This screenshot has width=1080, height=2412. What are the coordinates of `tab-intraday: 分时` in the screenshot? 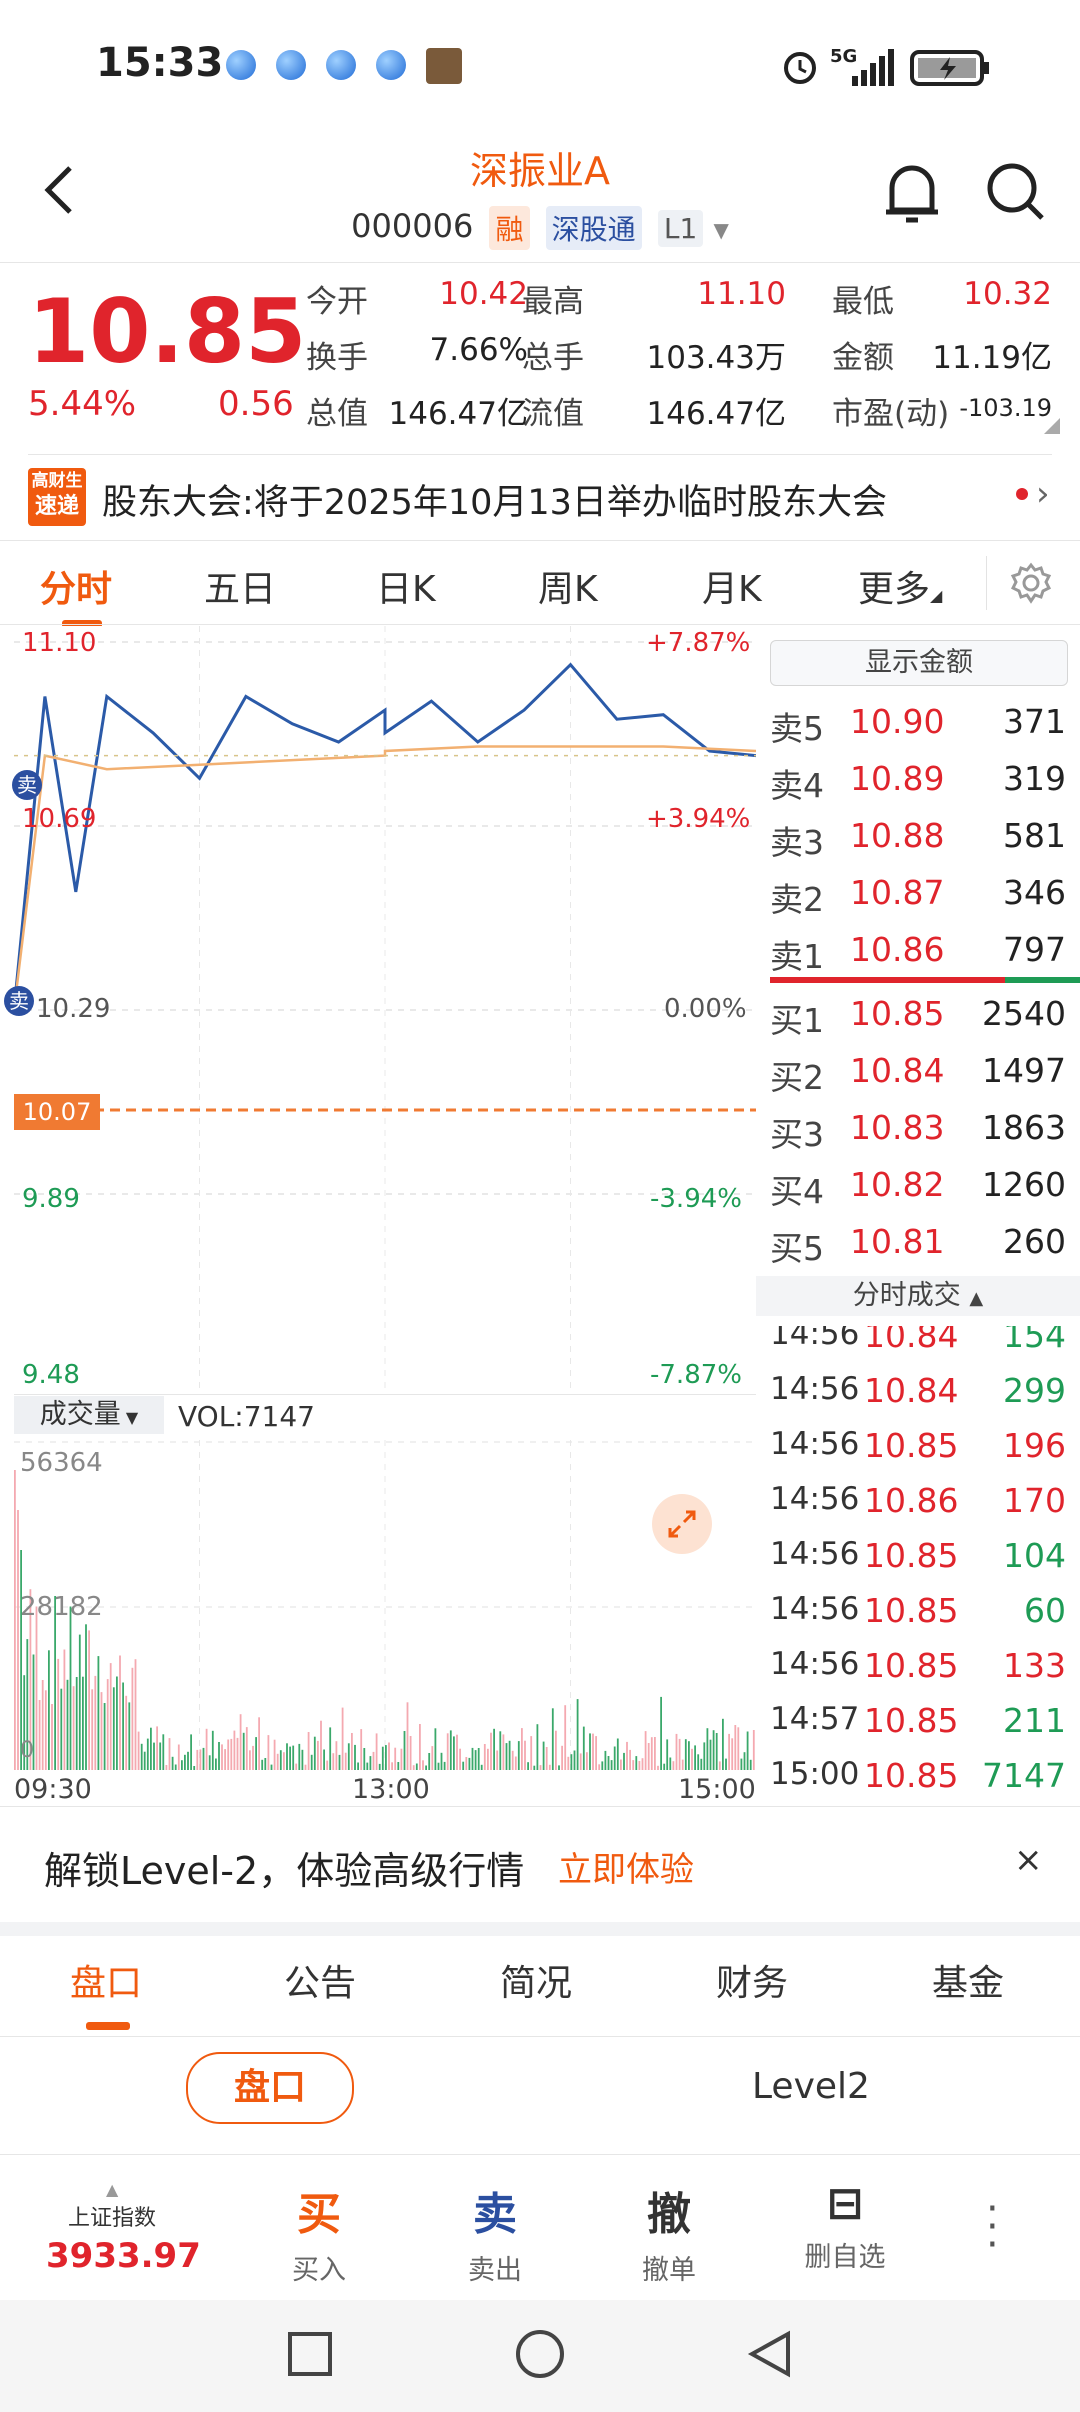 It's located at (76, 589).